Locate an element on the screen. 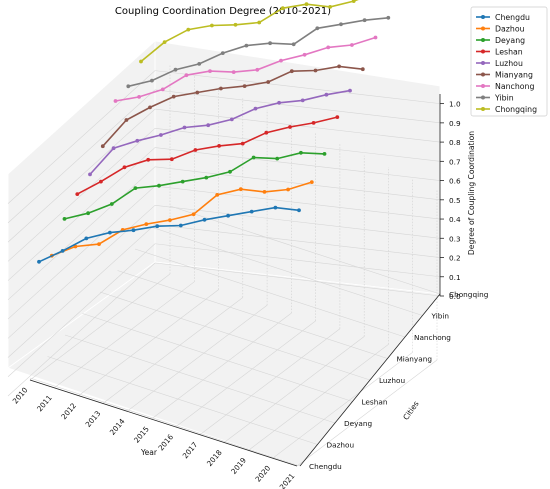 The image size is (550, 489). legend-label: Chongqing is located at coordinates (516, 109).